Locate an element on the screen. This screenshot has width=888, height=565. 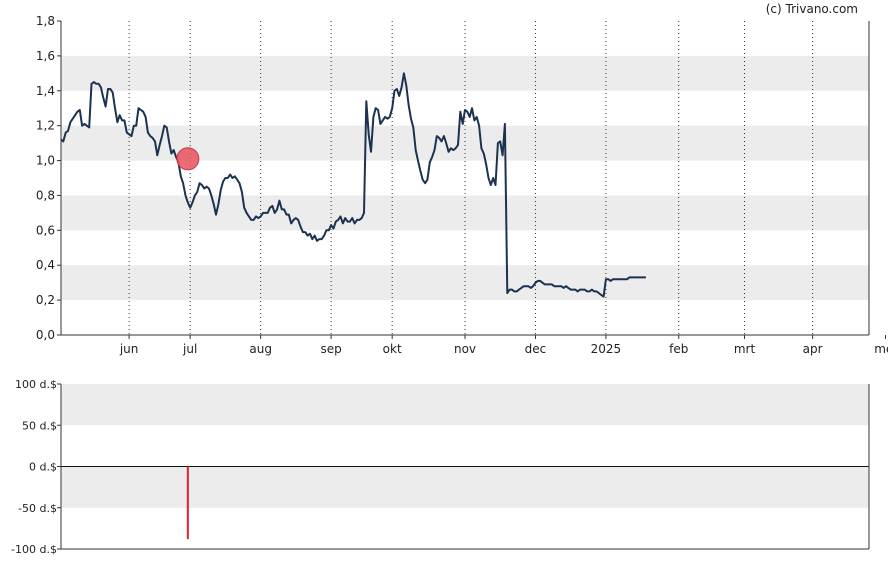
y-tick-label: 1,8 is located at coordinates (45, 21).